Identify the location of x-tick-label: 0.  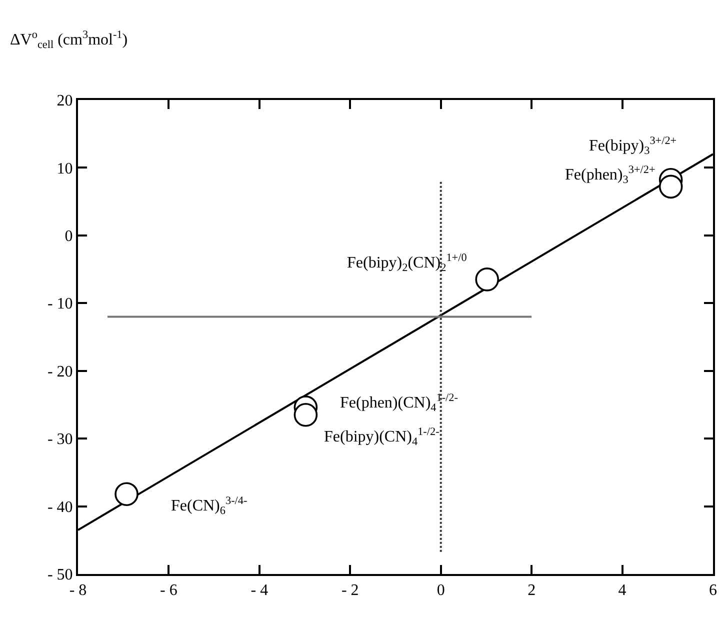
(440, 591).